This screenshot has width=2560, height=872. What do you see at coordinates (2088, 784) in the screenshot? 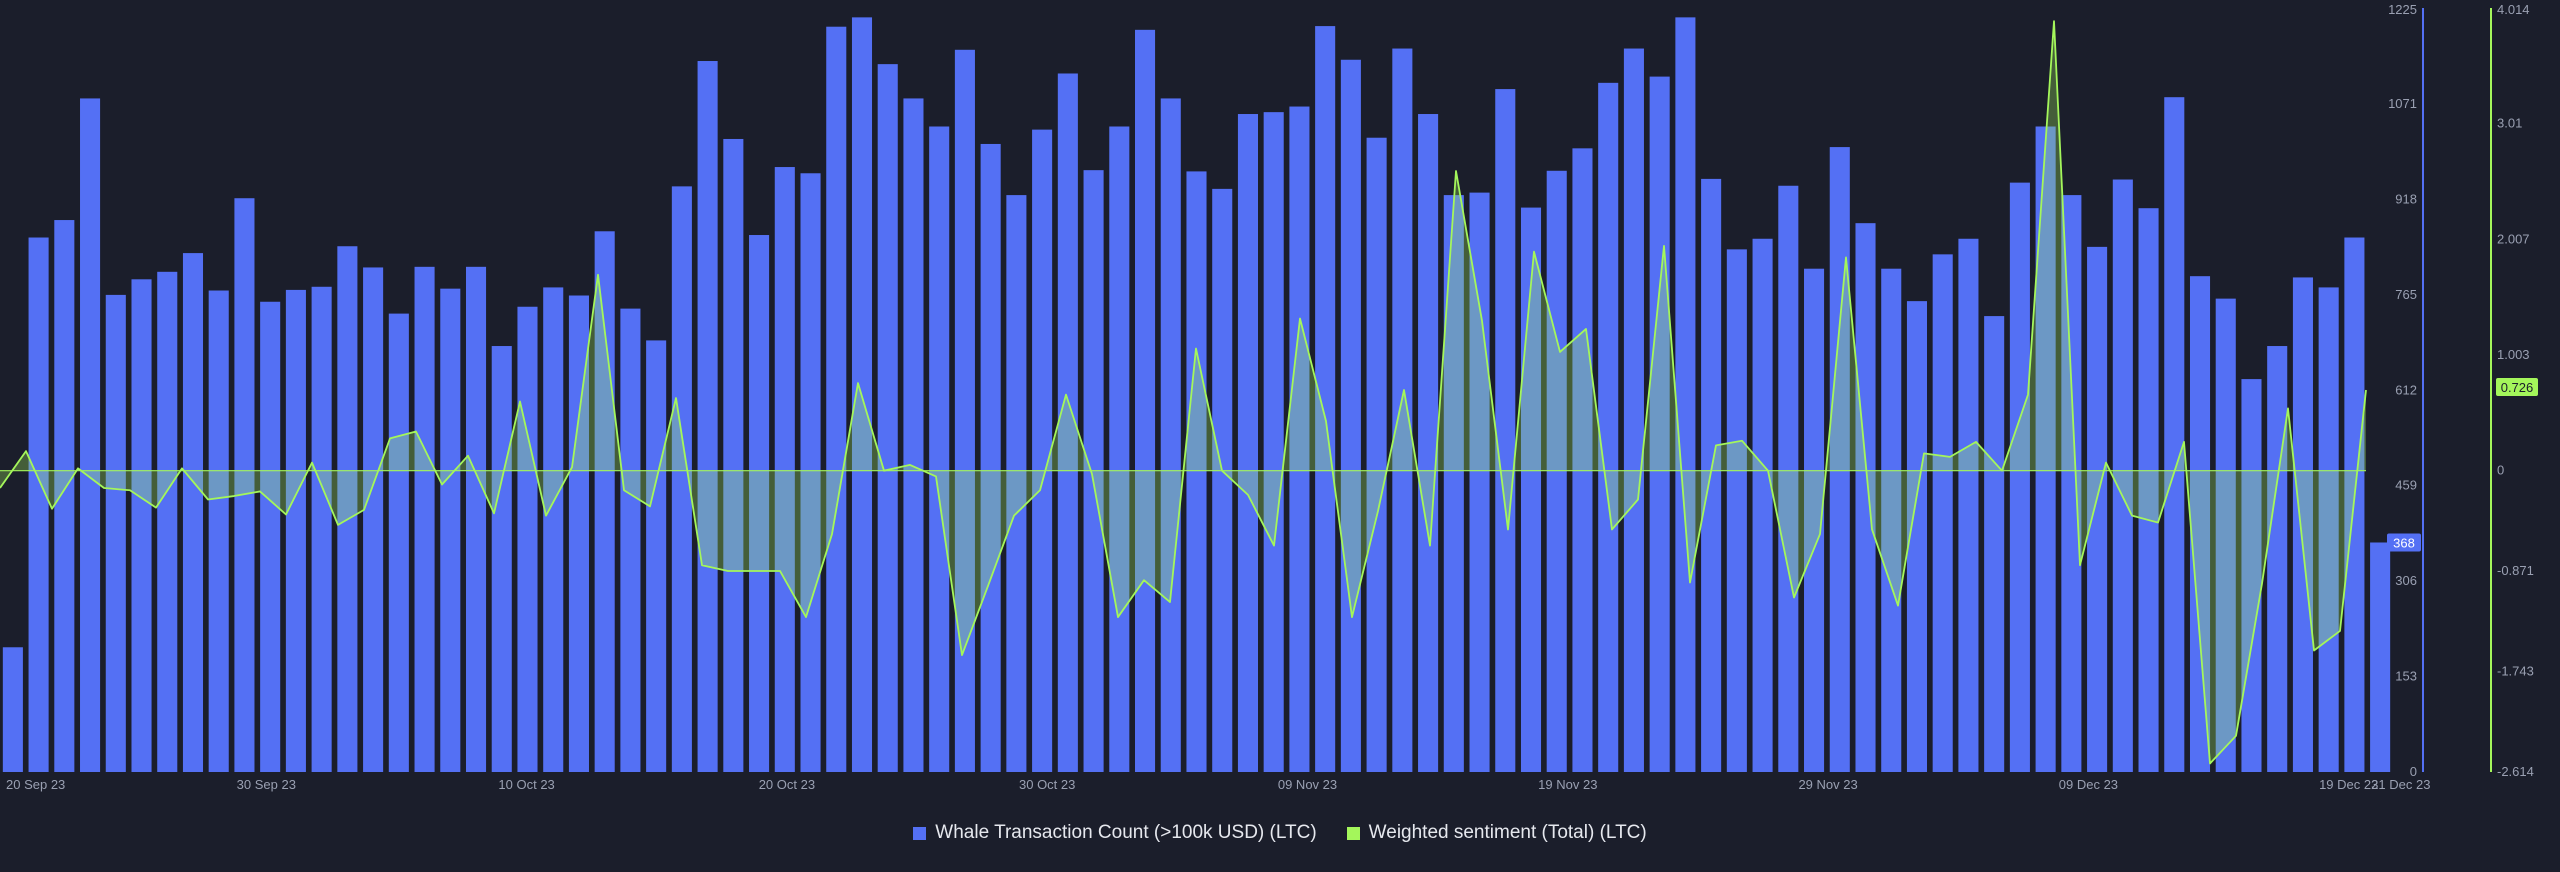
I see `x-tick-label: 09 Dec 23` at bounding box center [2088, 784].